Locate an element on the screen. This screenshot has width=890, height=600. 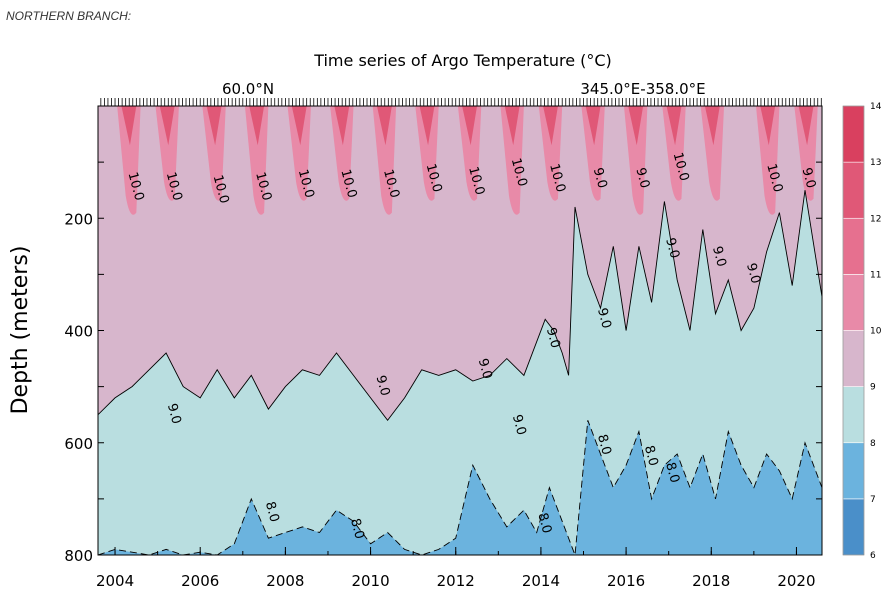
x-tick-label: 2008 is located at coordinates (285, 581).